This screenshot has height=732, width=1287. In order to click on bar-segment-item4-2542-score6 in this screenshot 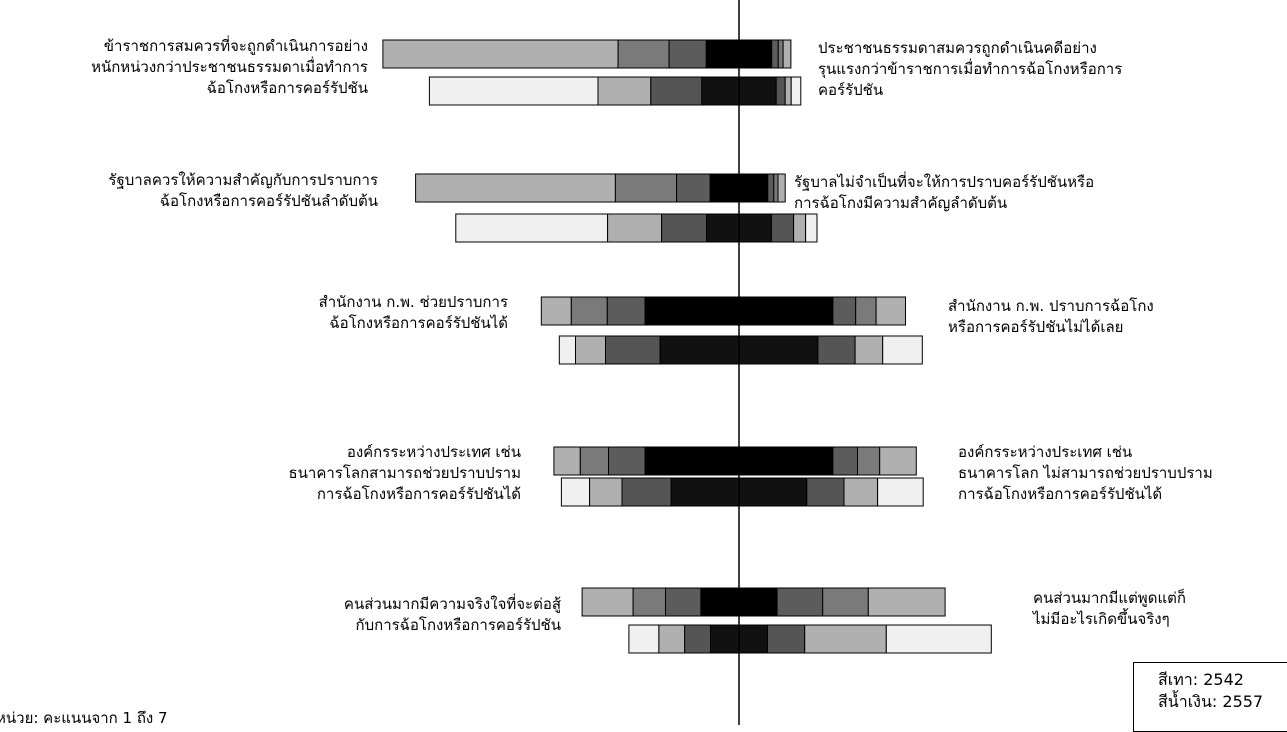, I will do `click(869, 461)`.